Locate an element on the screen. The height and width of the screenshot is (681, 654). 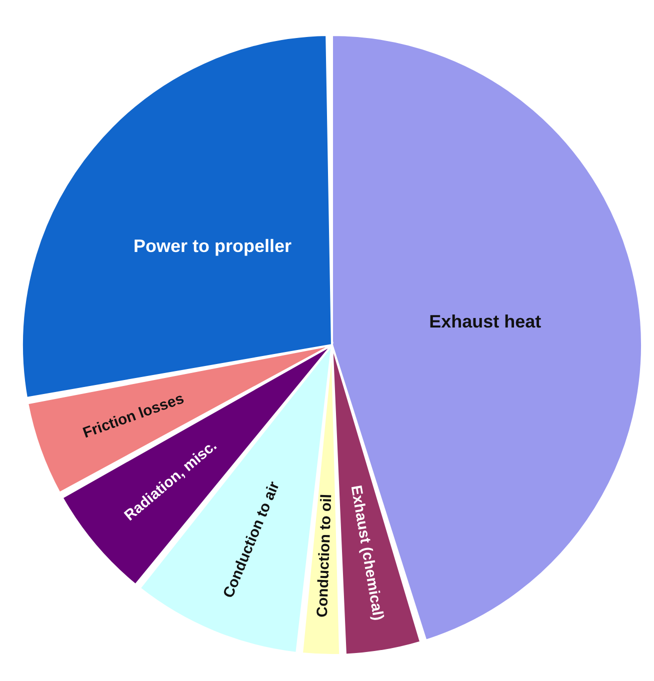
slice-label: Conduction to oil is located at coordinates (325, 556).